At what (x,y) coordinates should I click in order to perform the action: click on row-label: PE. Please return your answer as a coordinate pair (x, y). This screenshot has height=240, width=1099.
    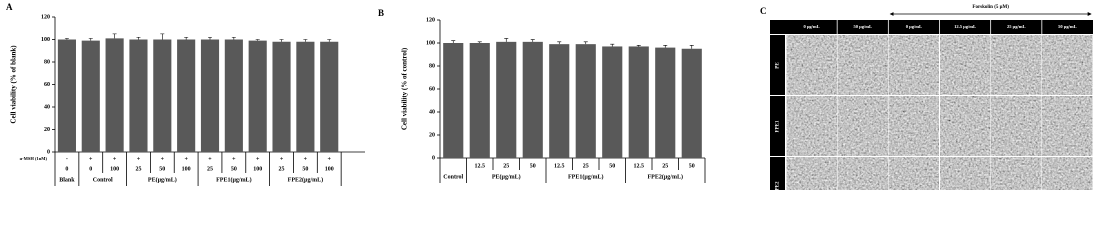
    Looking at the image, I should click on (778, 65).